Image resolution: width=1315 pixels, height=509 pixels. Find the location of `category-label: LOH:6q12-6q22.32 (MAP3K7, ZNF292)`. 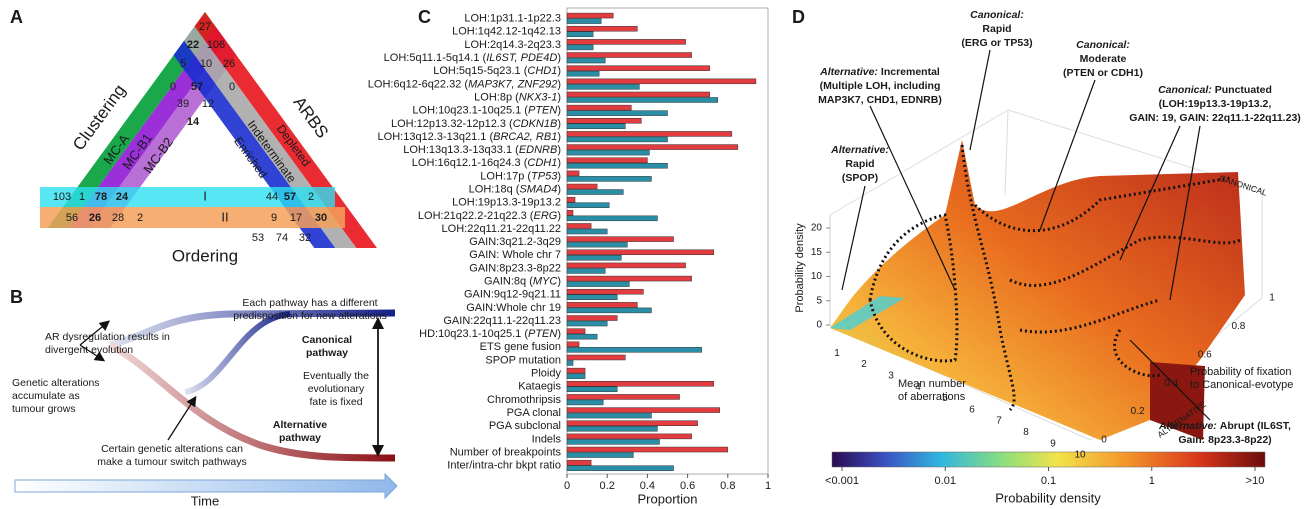

category-label: LOH:6q12-6q22.32 (MAP3K7, ZNF292) is located at coordinates (464, 84).